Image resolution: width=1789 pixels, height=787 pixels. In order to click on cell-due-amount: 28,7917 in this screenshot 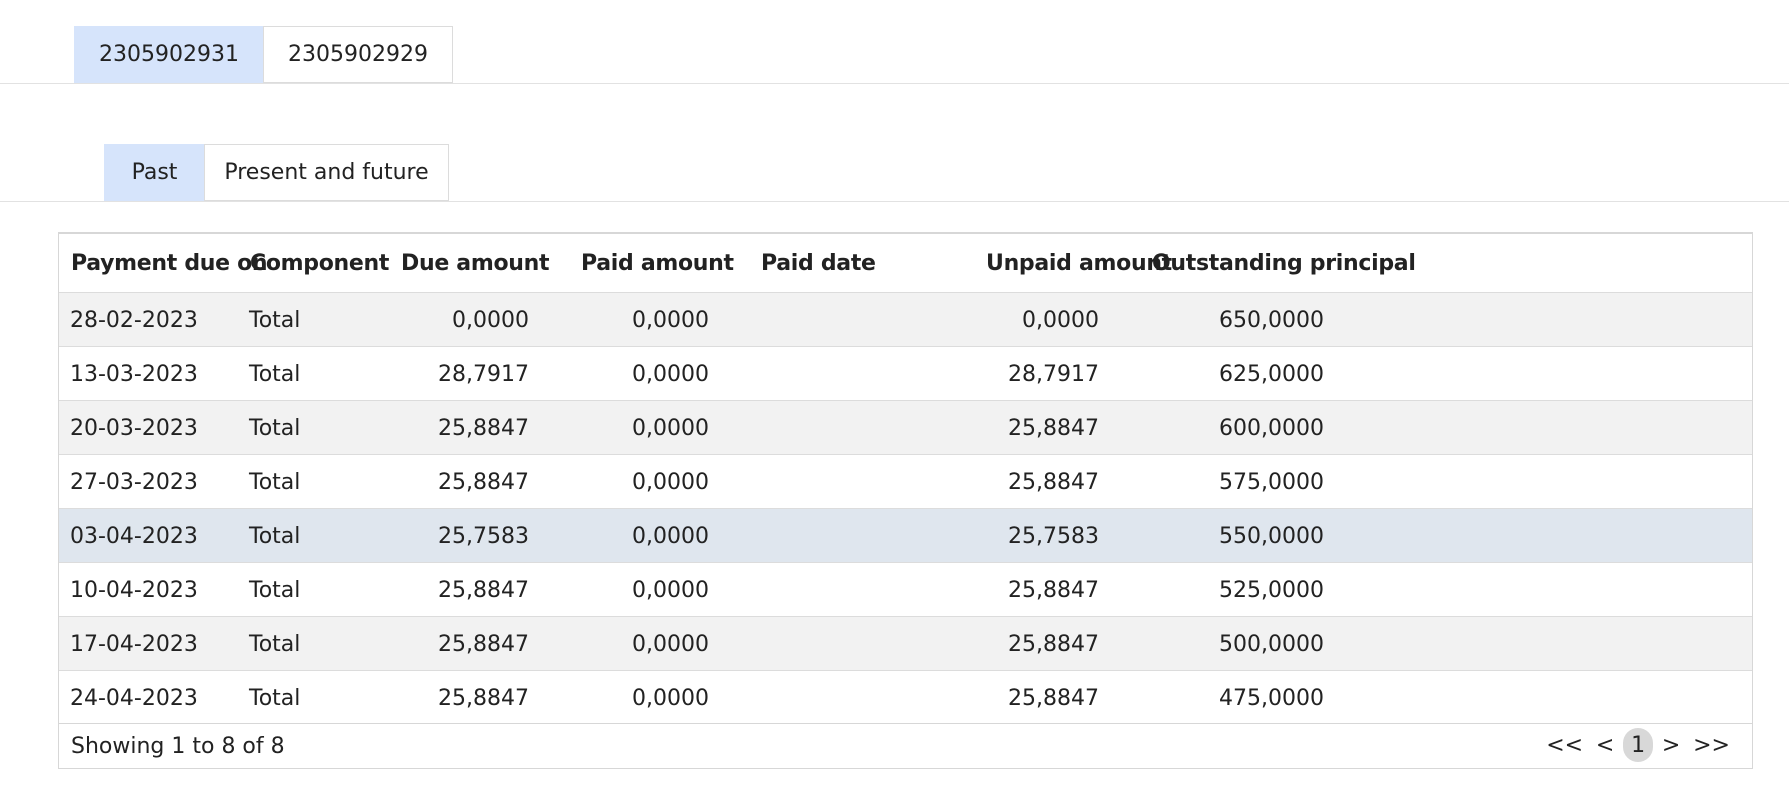, I will do `click(483, 374)`.